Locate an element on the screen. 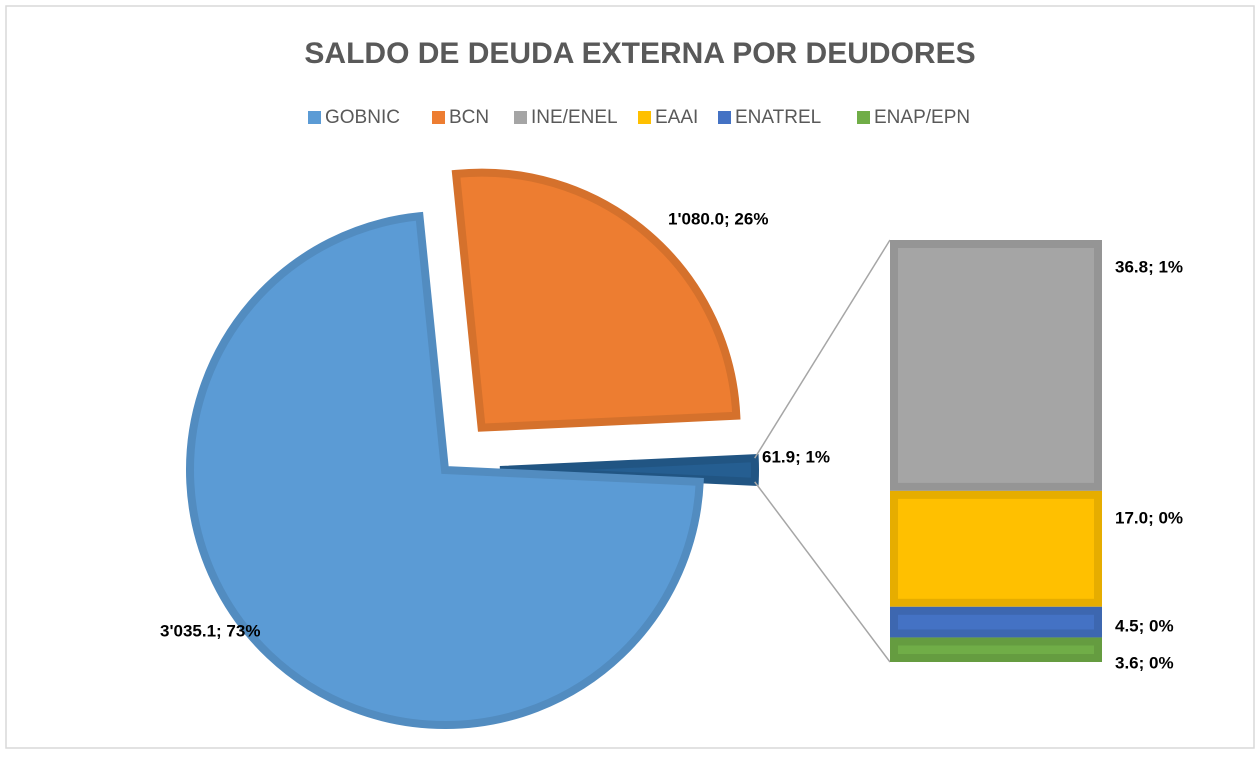 The width and height of the screenshot is (1260, 759). data-label: 61.9; 1% is located at coordinates (796, 456).